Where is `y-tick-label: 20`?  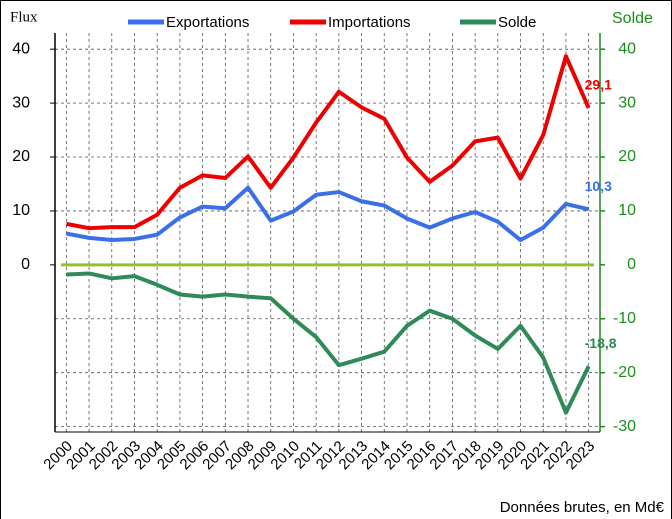 y-tick-label: 20 is located at coordinates (21, 156).